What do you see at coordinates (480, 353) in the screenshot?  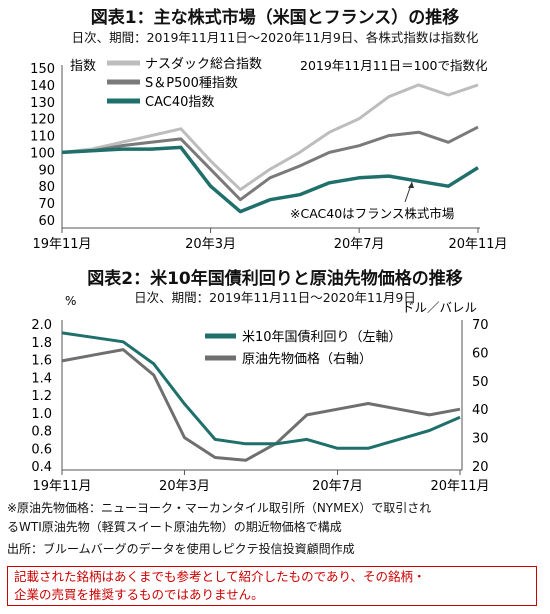 I see `chart2-right-tick-label: 60` at bounding box center [480, 353].